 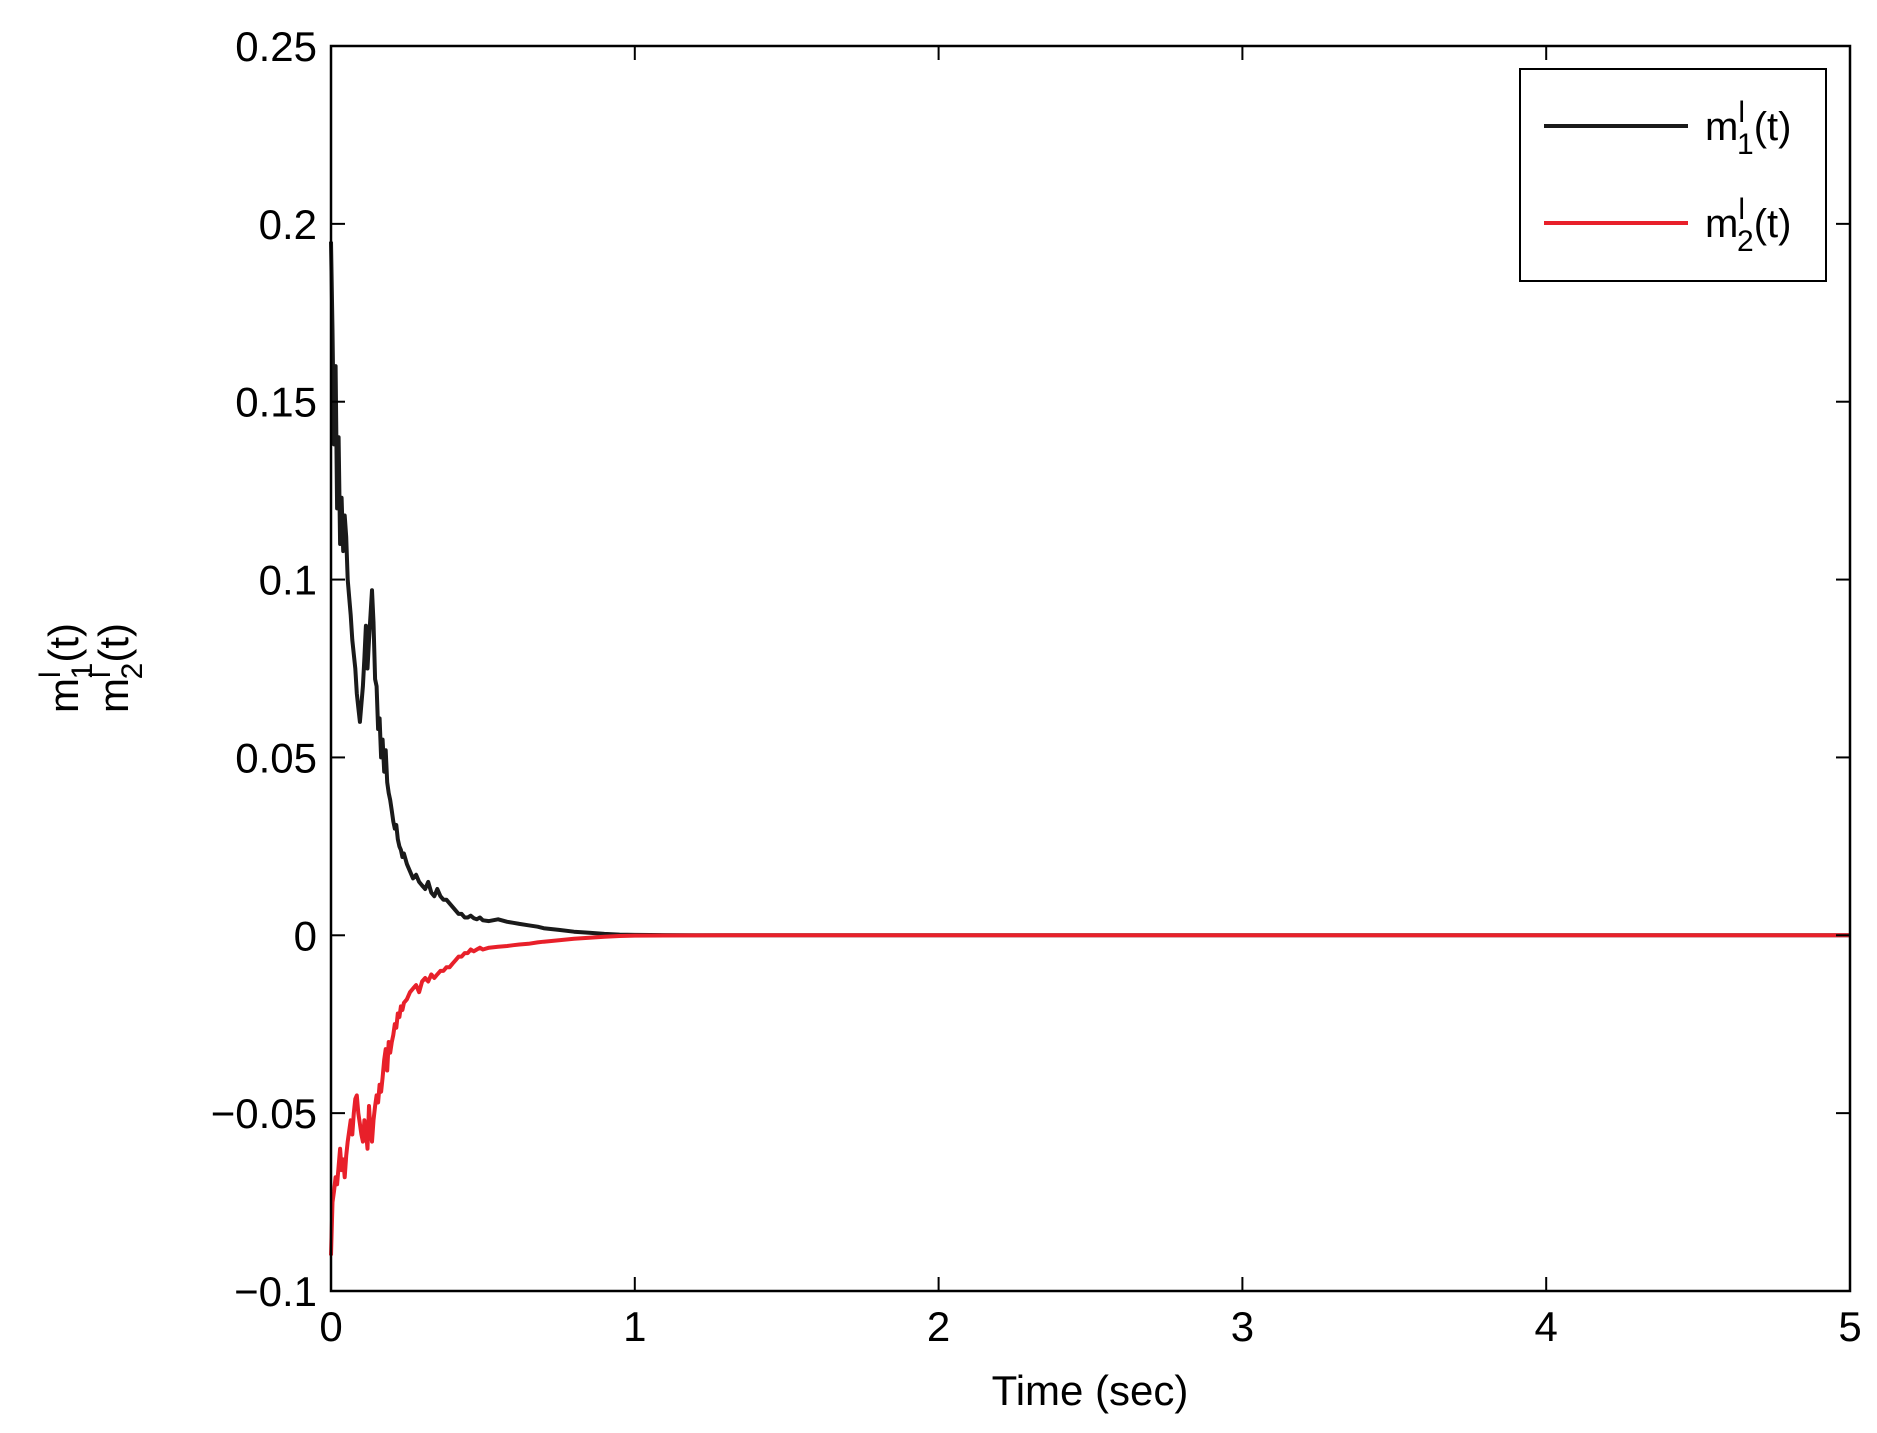 What do you see at coordinates (264, 1113) in the screenshot?
I see `y-tick-label: −0.05` at bounding box center [264, 1113].